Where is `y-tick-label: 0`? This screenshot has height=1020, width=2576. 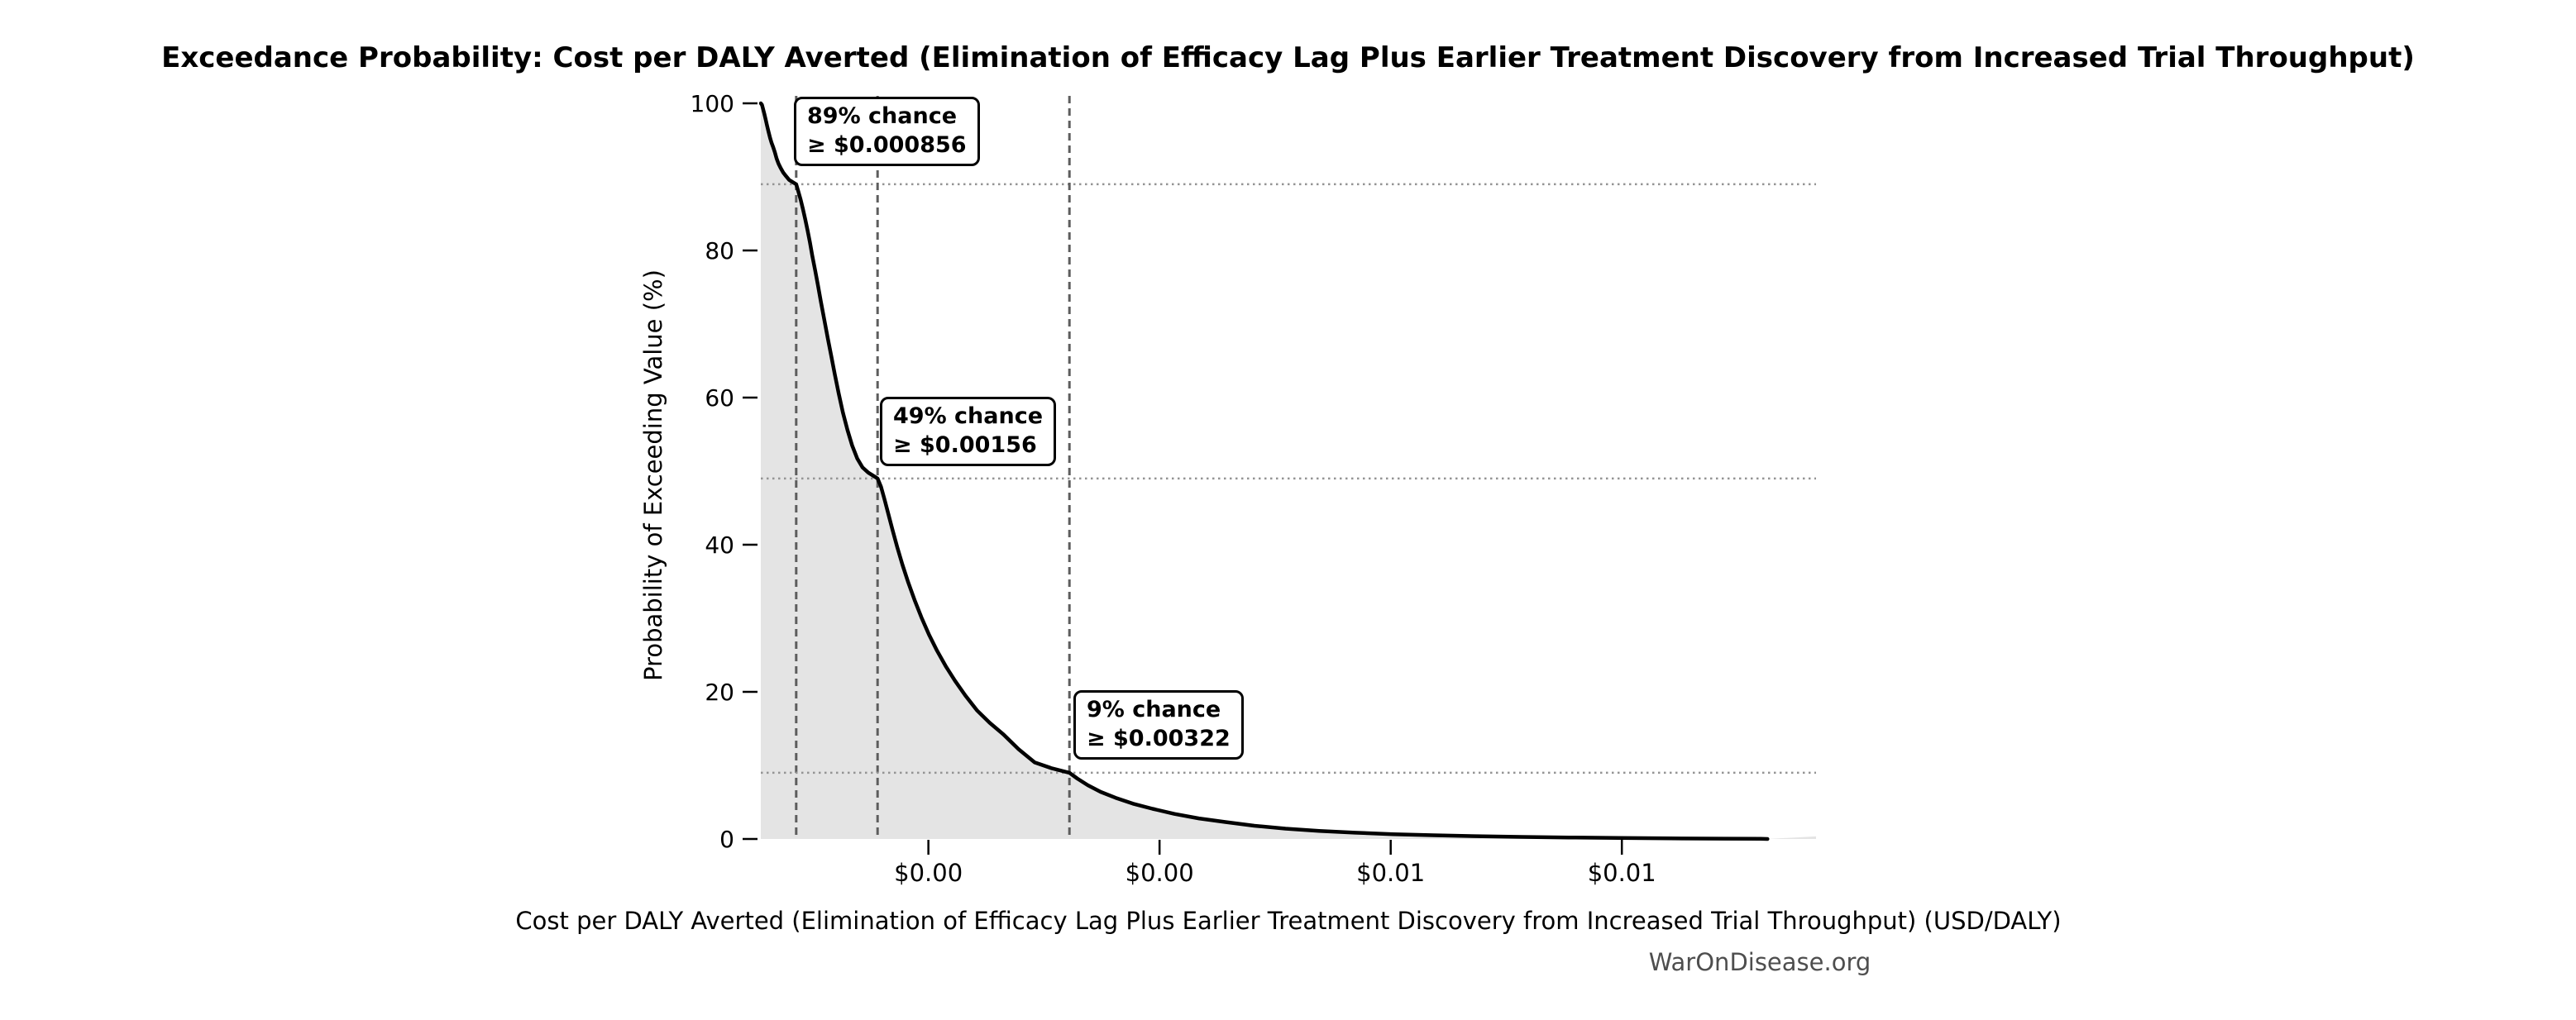
y-tick-label: 0 is located at coordinates (726, 839).